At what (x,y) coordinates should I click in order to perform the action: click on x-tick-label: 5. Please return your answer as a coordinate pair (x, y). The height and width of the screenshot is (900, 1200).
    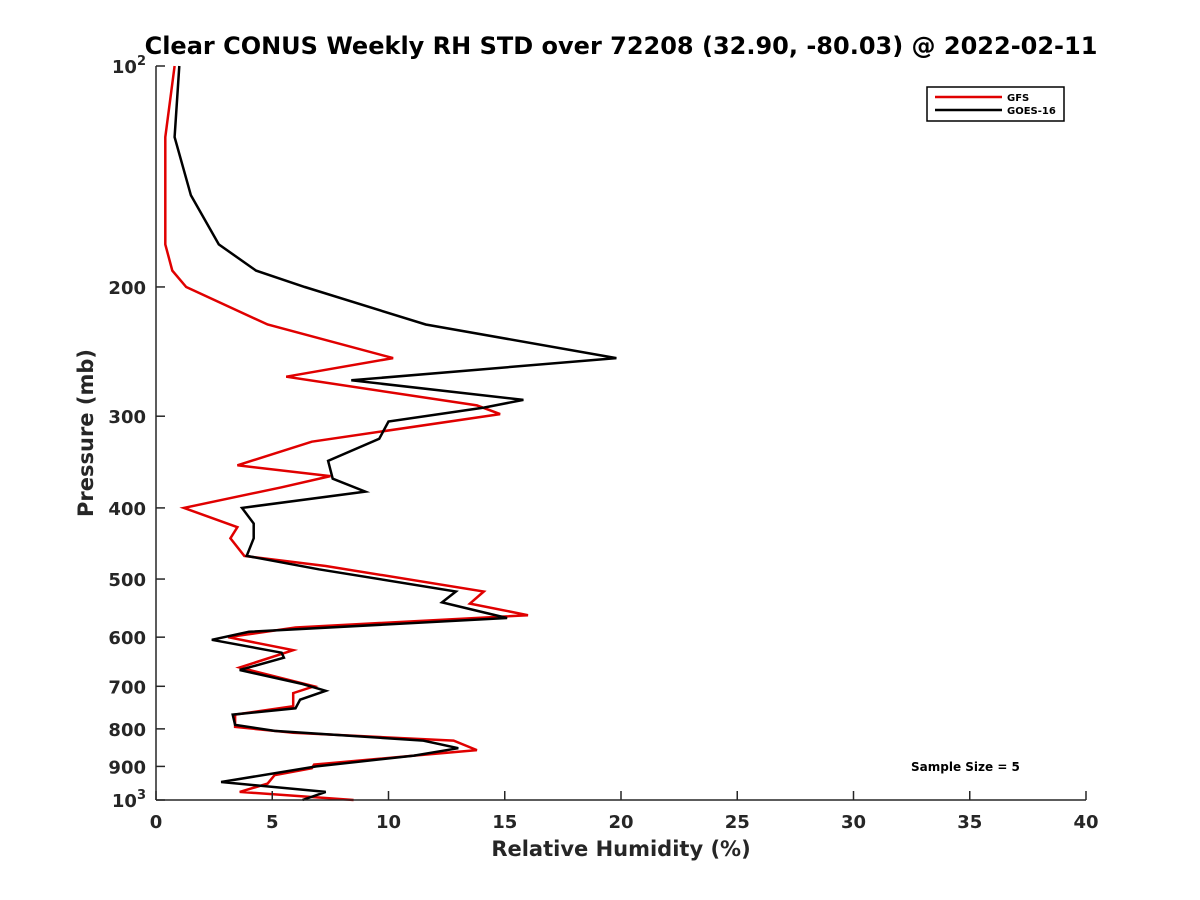
    Looking at the image, I should click on (272, 822).